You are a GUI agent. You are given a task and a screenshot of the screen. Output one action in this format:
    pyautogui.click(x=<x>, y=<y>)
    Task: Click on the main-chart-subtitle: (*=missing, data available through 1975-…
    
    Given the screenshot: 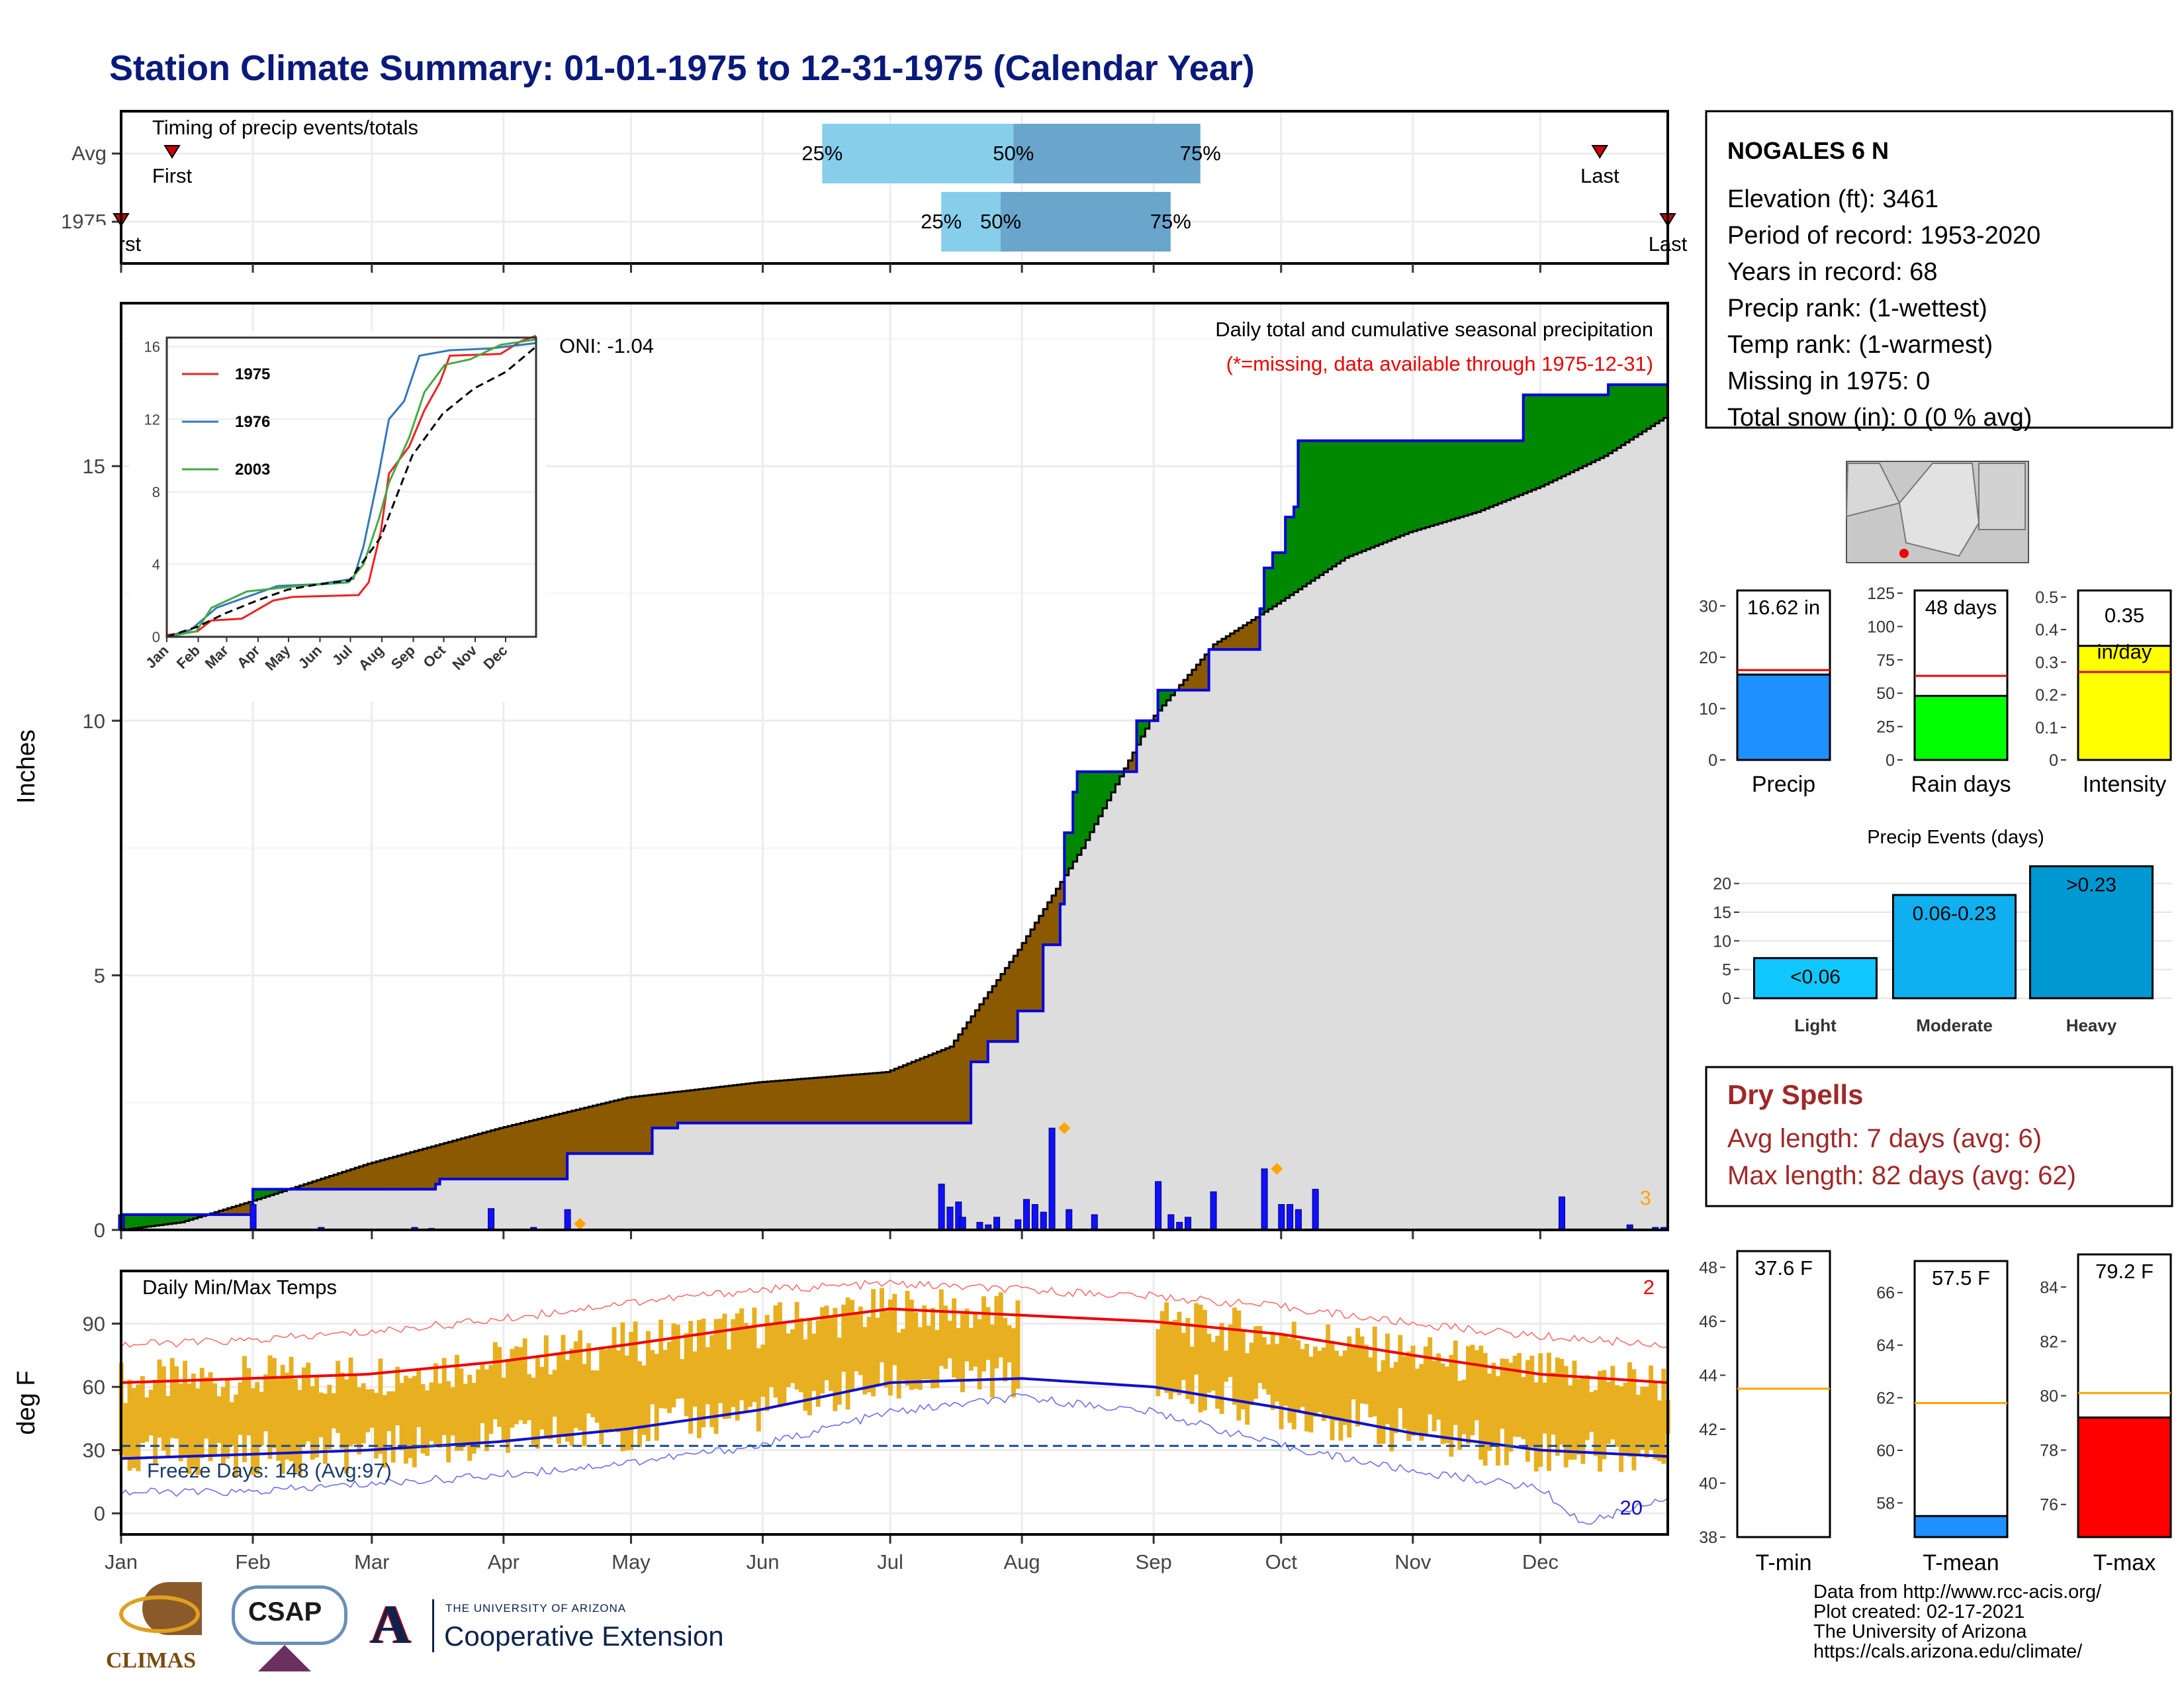 What is the action you would take?
    pyautogui.click(x=1439, y=363)
    